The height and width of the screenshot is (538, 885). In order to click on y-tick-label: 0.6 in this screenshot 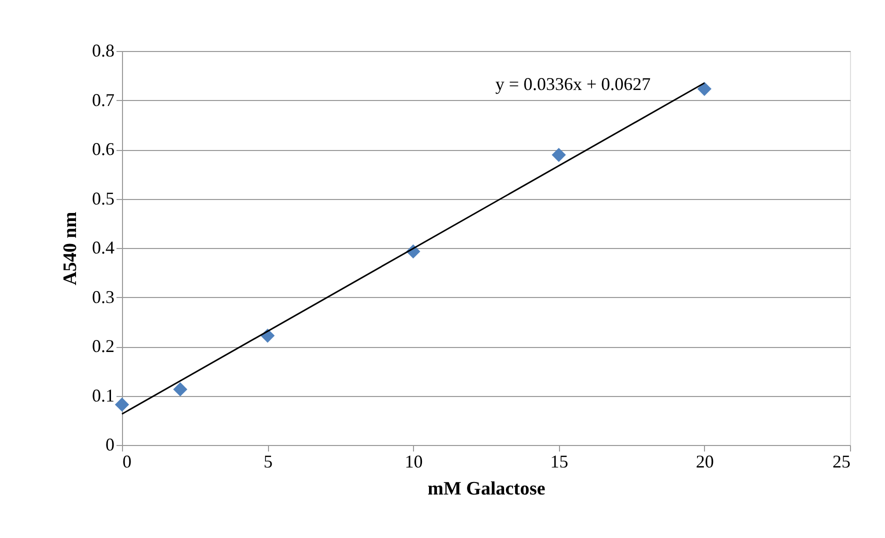, I will do `click(103, 149)`.